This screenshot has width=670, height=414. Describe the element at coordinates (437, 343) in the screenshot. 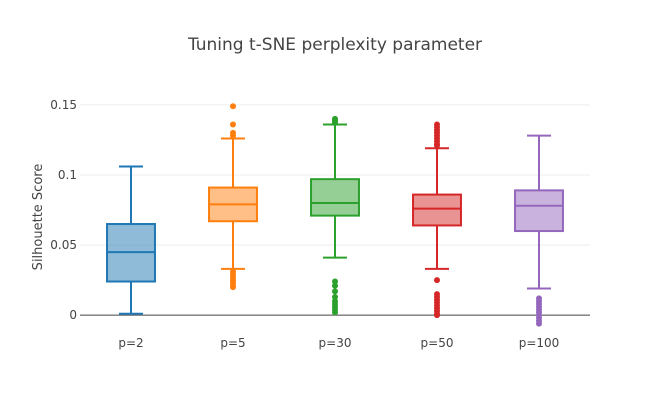

I see `x-tick-label: p=50` at that location.